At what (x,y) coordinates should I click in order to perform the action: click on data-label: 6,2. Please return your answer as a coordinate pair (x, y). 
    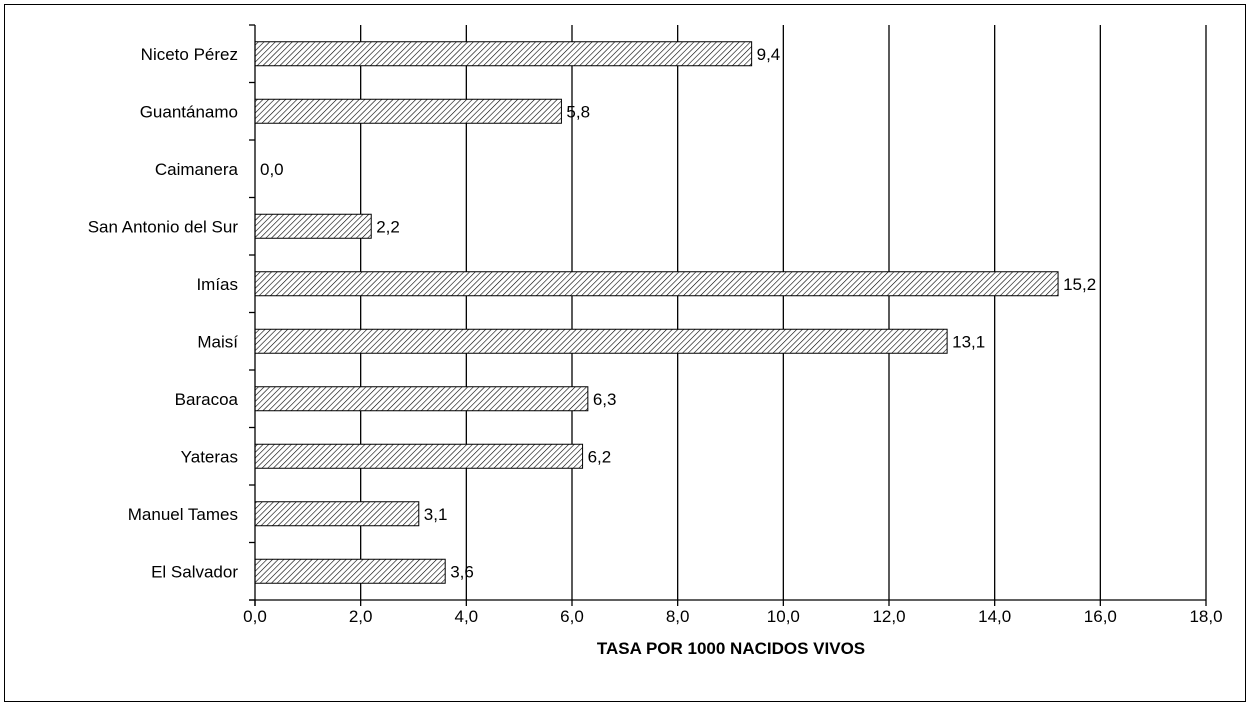
    Looking at the image, I should click on (600, 456).